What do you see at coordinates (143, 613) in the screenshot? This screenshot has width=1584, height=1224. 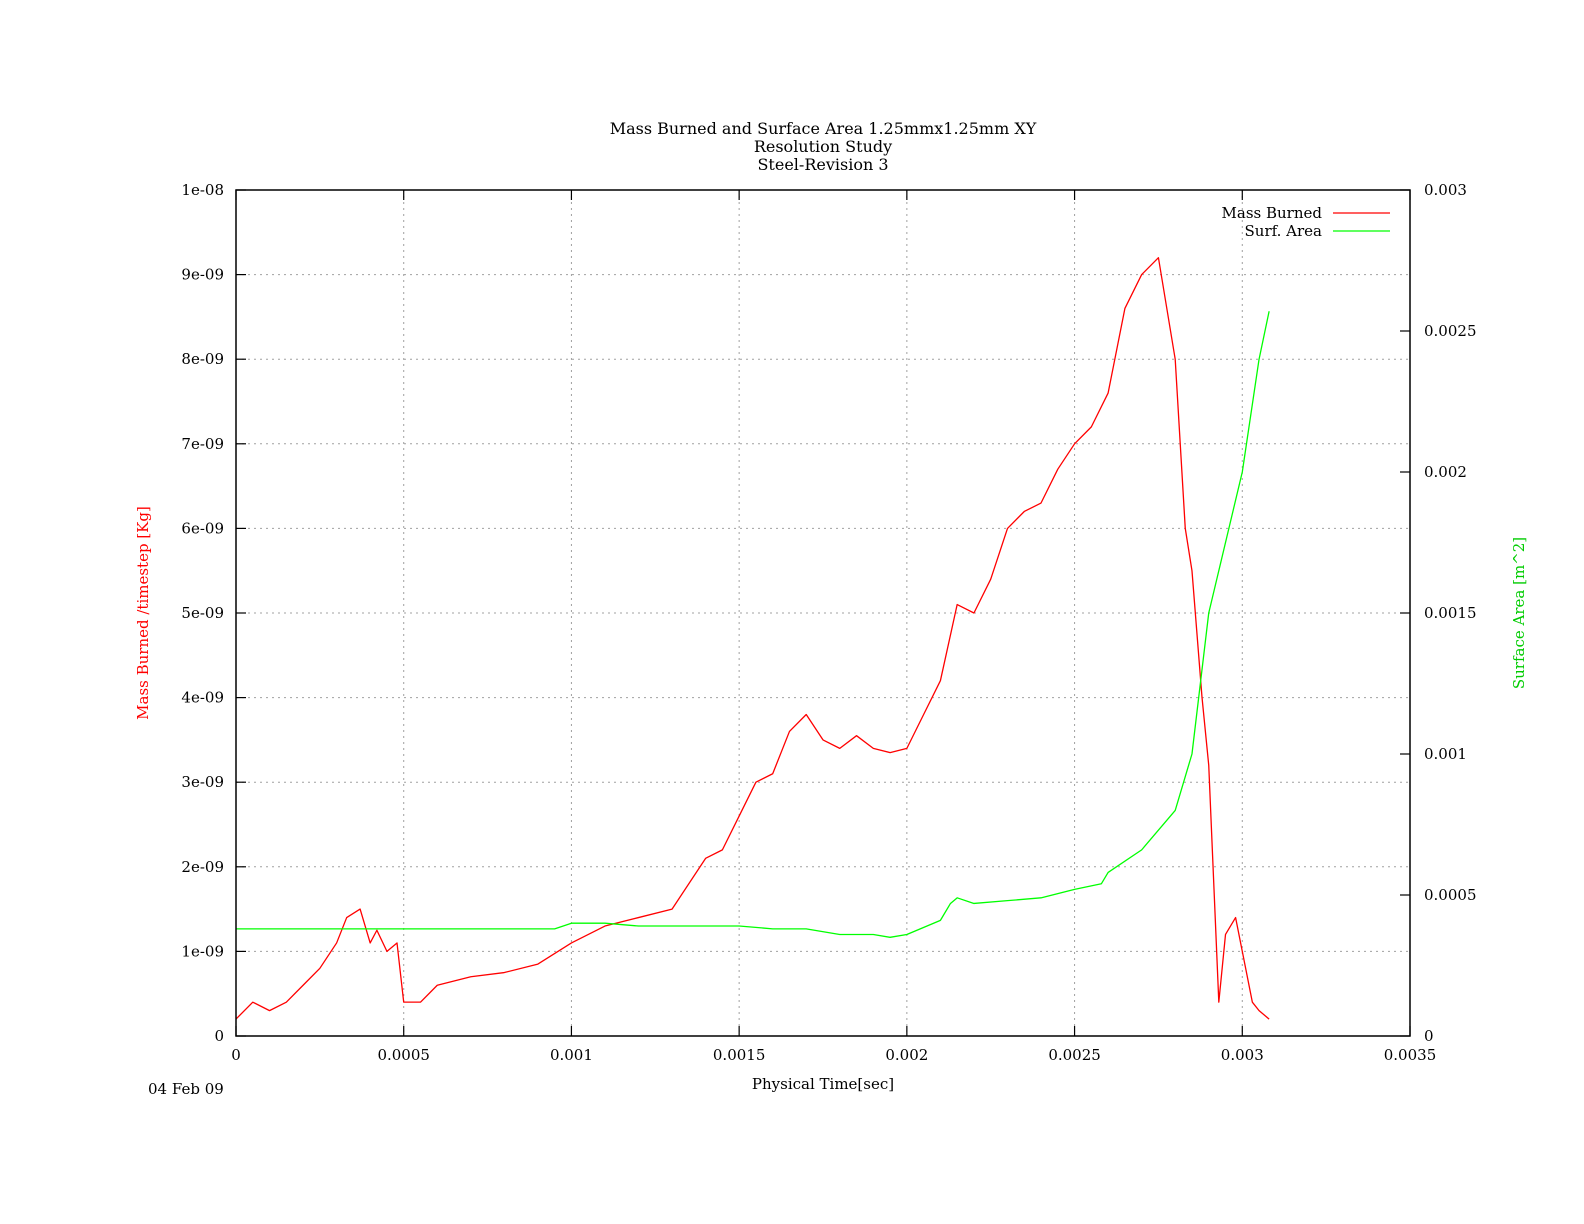 I see `y-axis-left-label: Mass Burned /timestep [Kg]` at bounding box center [143, 613].